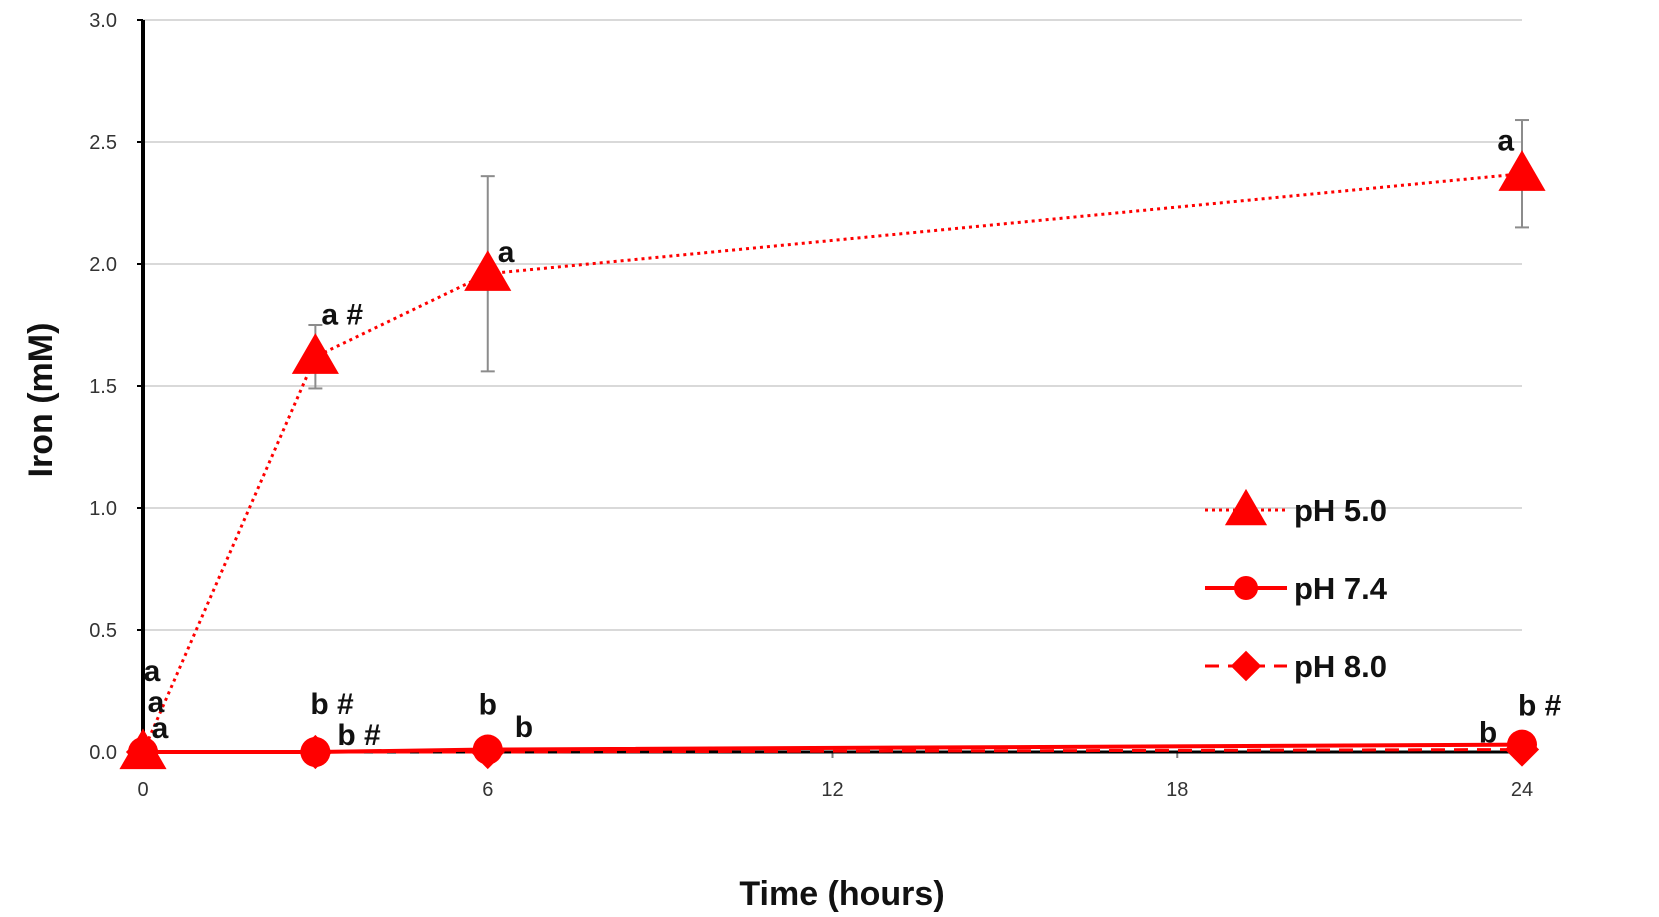 This screenshot has height=917, width=1659. I want to click on legend: pH 5.0 pH 7.4 pH 8.0, so click(1296, 586).